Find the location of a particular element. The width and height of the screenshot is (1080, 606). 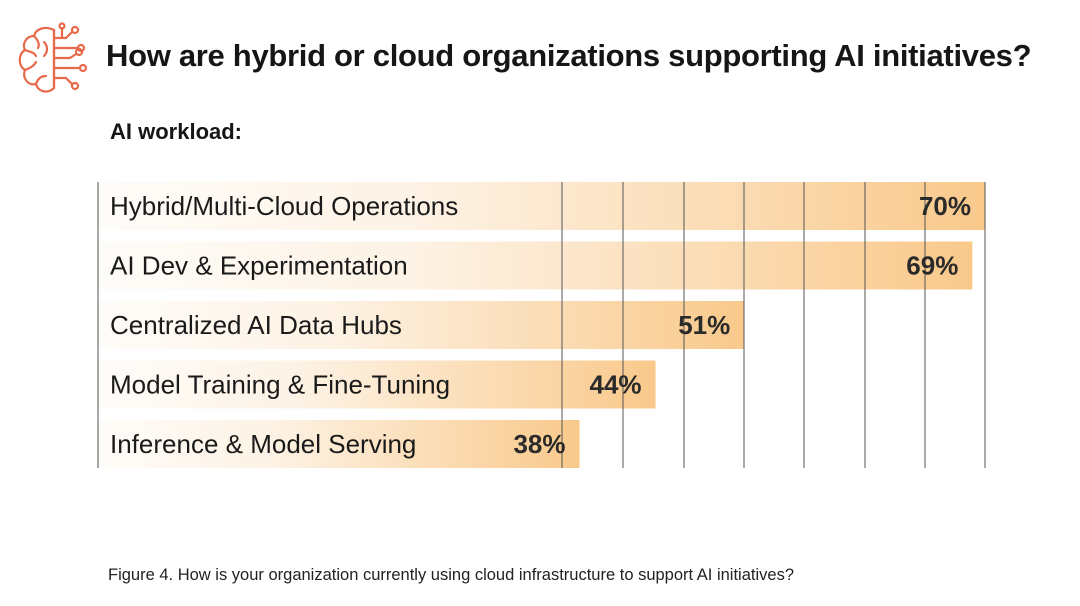

value-label: 44% is located at coordinates (615, 385).